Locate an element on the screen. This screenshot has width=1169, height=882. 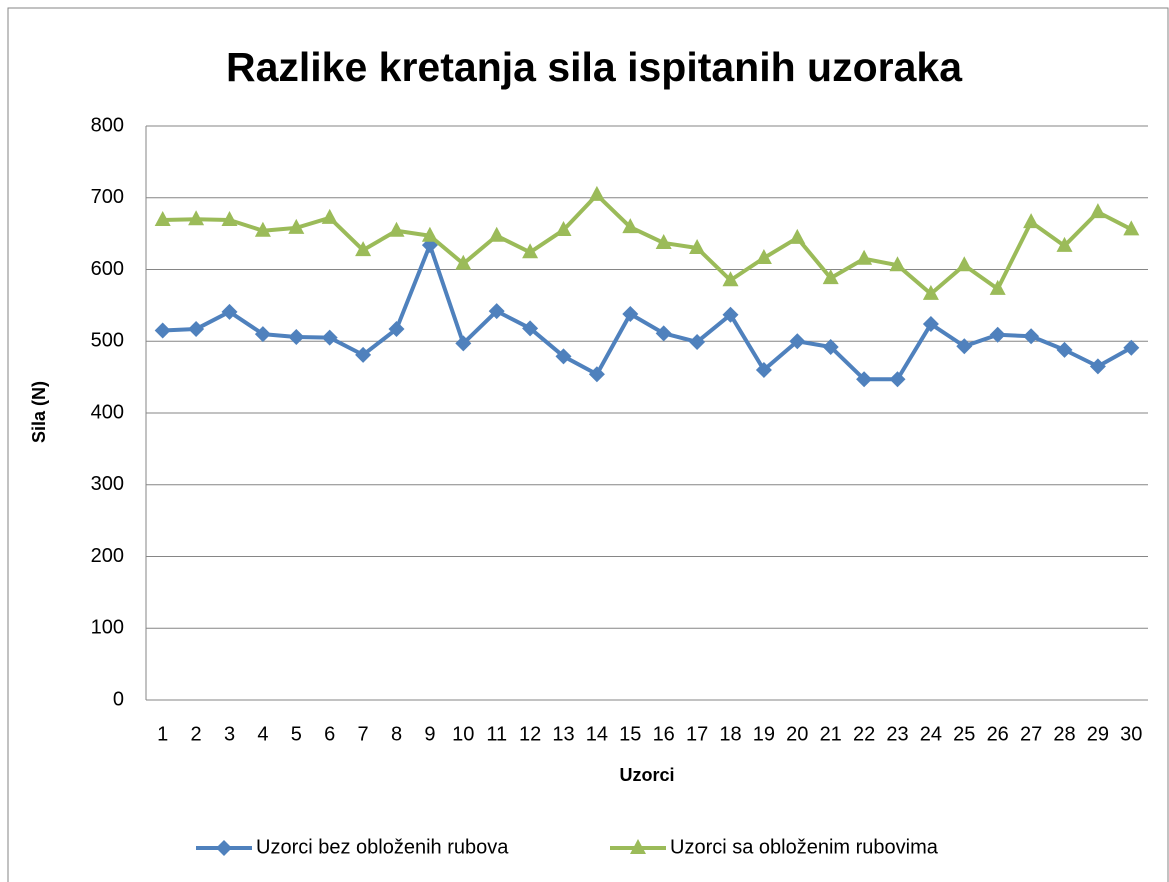
x-tick-label: 4 is located at coordinates (262, 734).